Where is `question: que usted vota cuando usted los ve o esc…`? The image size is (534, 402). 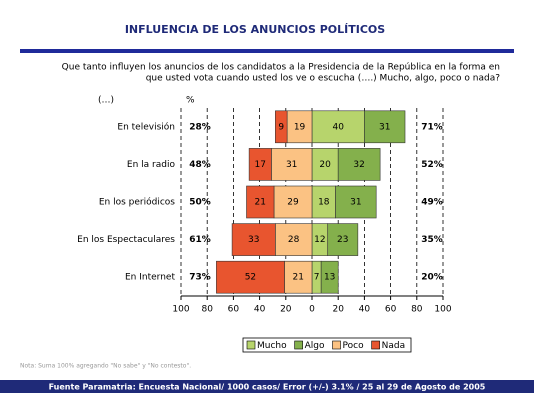 question: que usted vota cuando usted los ve o esc… is located at coordinates (323, 79).